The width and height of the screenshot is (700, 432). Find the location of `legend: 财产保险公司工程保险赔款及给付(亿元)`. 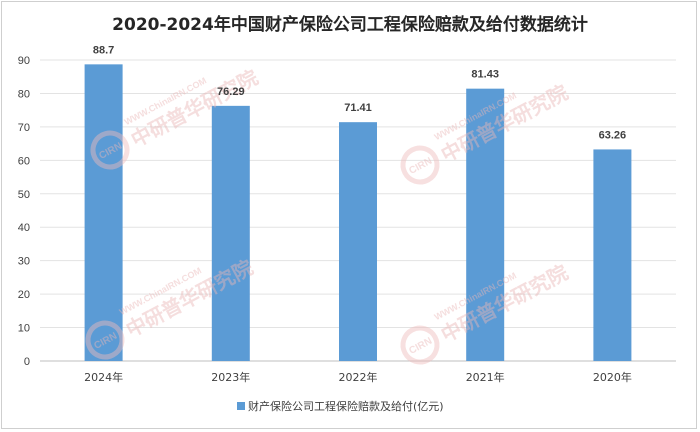

legend: 财产保险公司工程保险赔款及给付(亿元) is located at coordinates (340, 406).